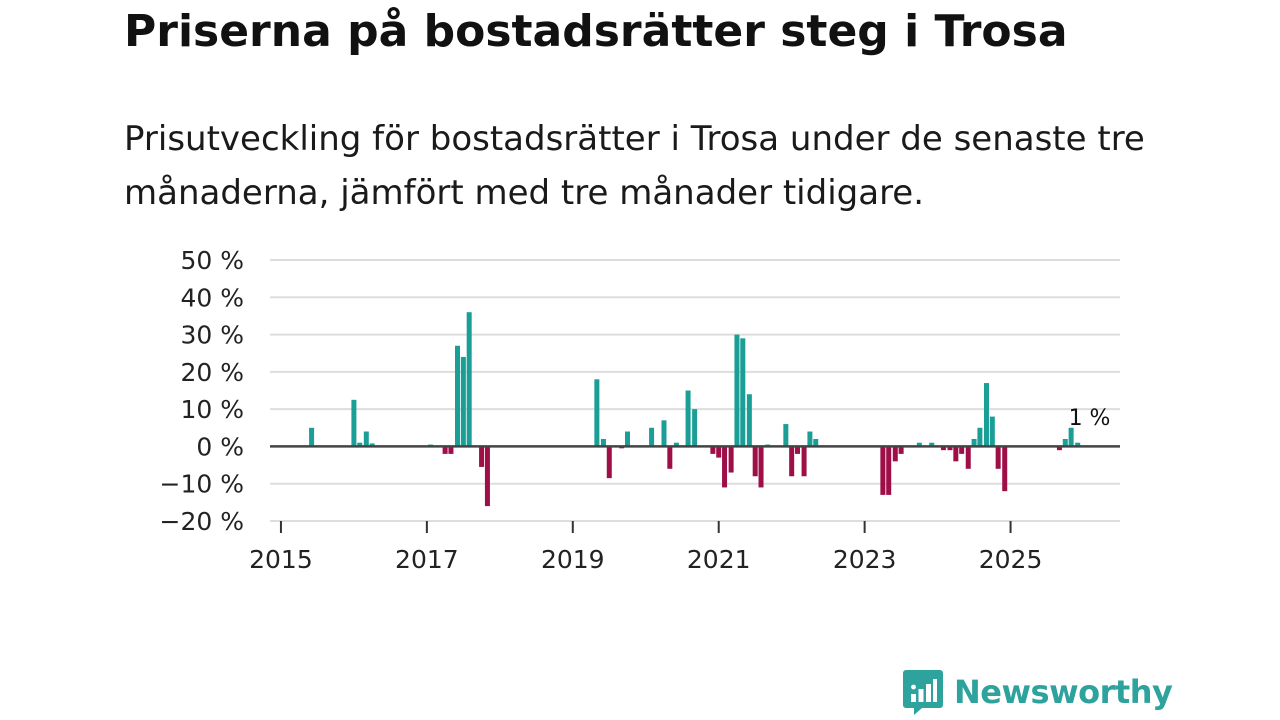 The height and width of the screenshot is (720, 1280). What do you see at coordinates (220, 446) in the screenshot?
I see `y-tick-label: 0 %` at bounding box center [220, 446].